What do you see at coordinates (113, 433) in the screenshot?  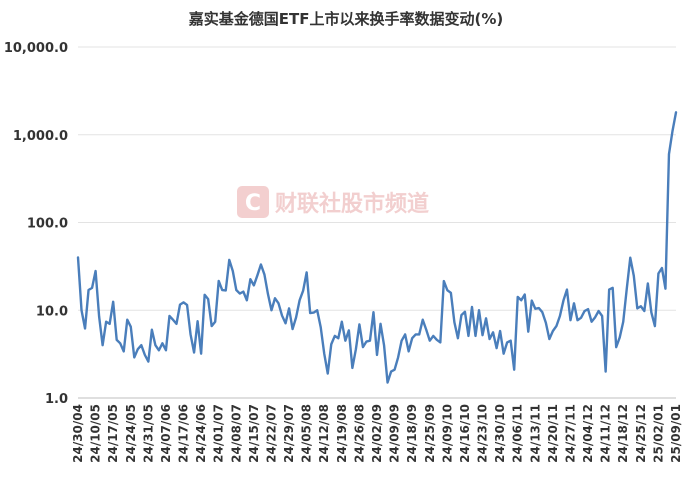 I see `x-tick-label: 24/17/05` at bounding box center [113, 433].